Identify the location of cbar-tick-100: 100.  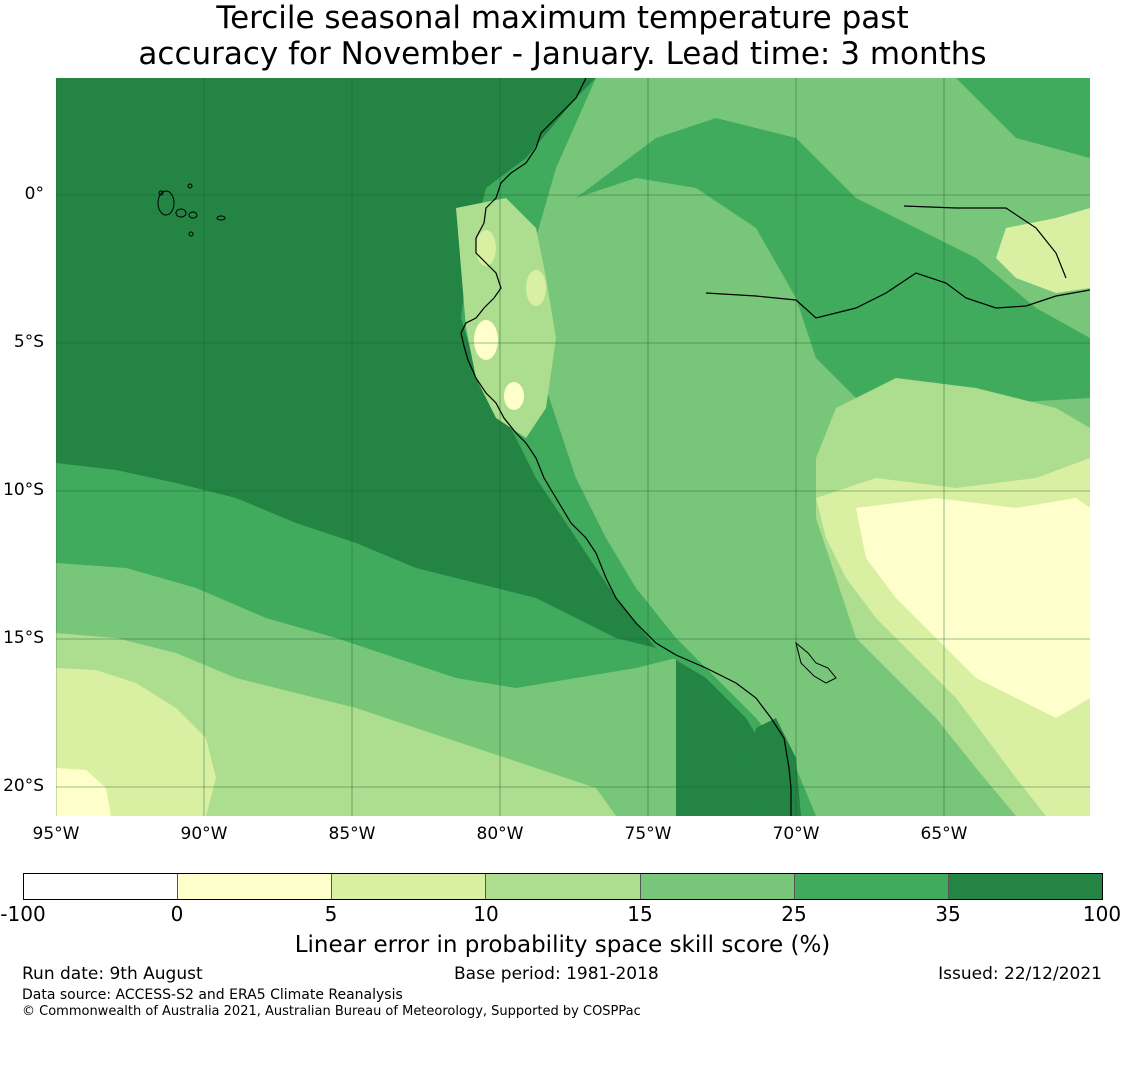
(1102, 914).